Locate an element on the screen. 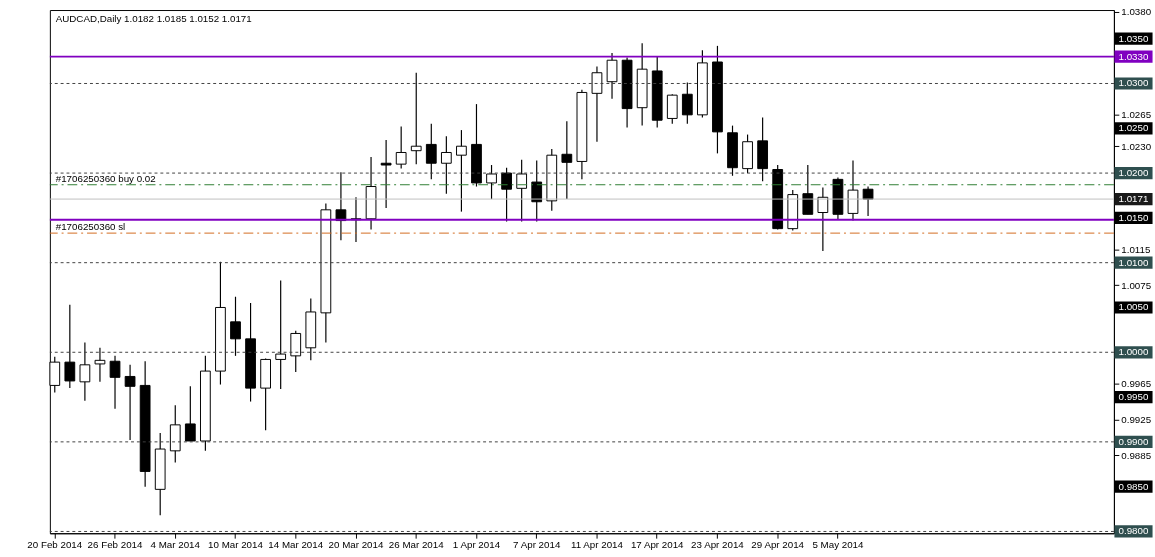 This screenshot has height=557, width=1155. ref-line-label: #1706250360 sl is located at coordinates (90, 227).